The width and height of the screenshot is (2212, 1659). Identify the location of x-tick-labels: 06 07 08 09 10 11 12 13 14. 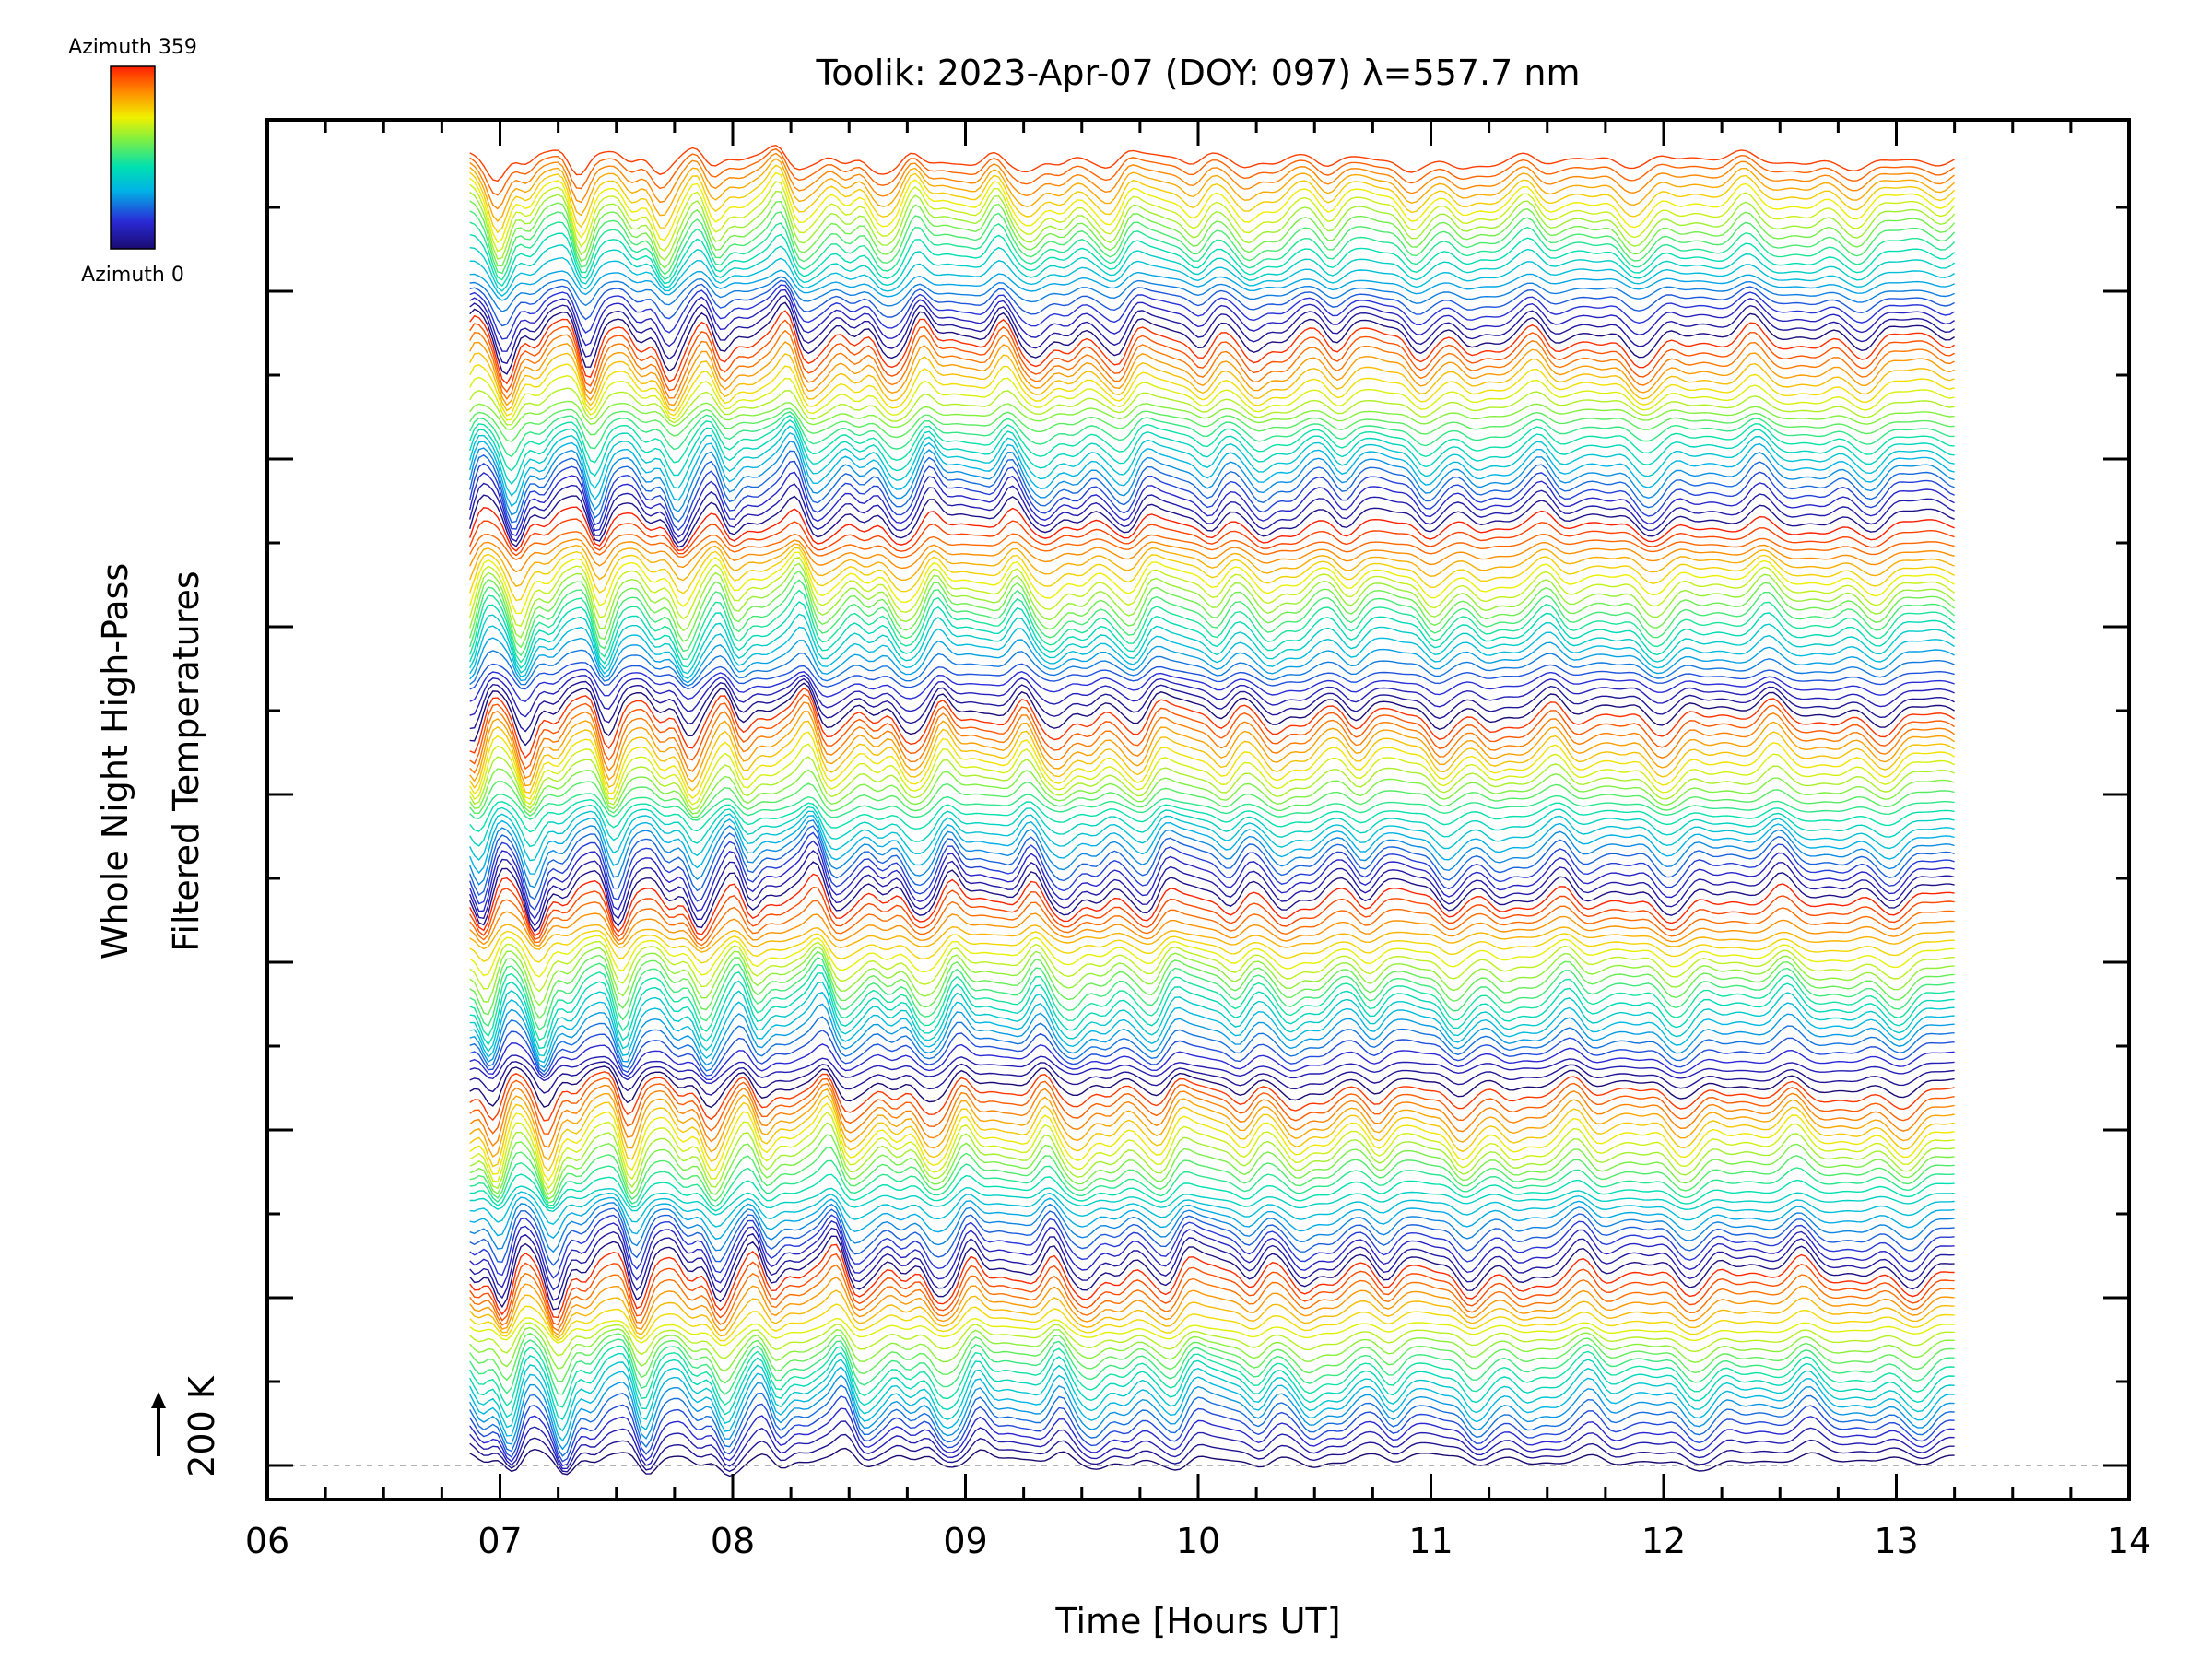
(1198, 1541).